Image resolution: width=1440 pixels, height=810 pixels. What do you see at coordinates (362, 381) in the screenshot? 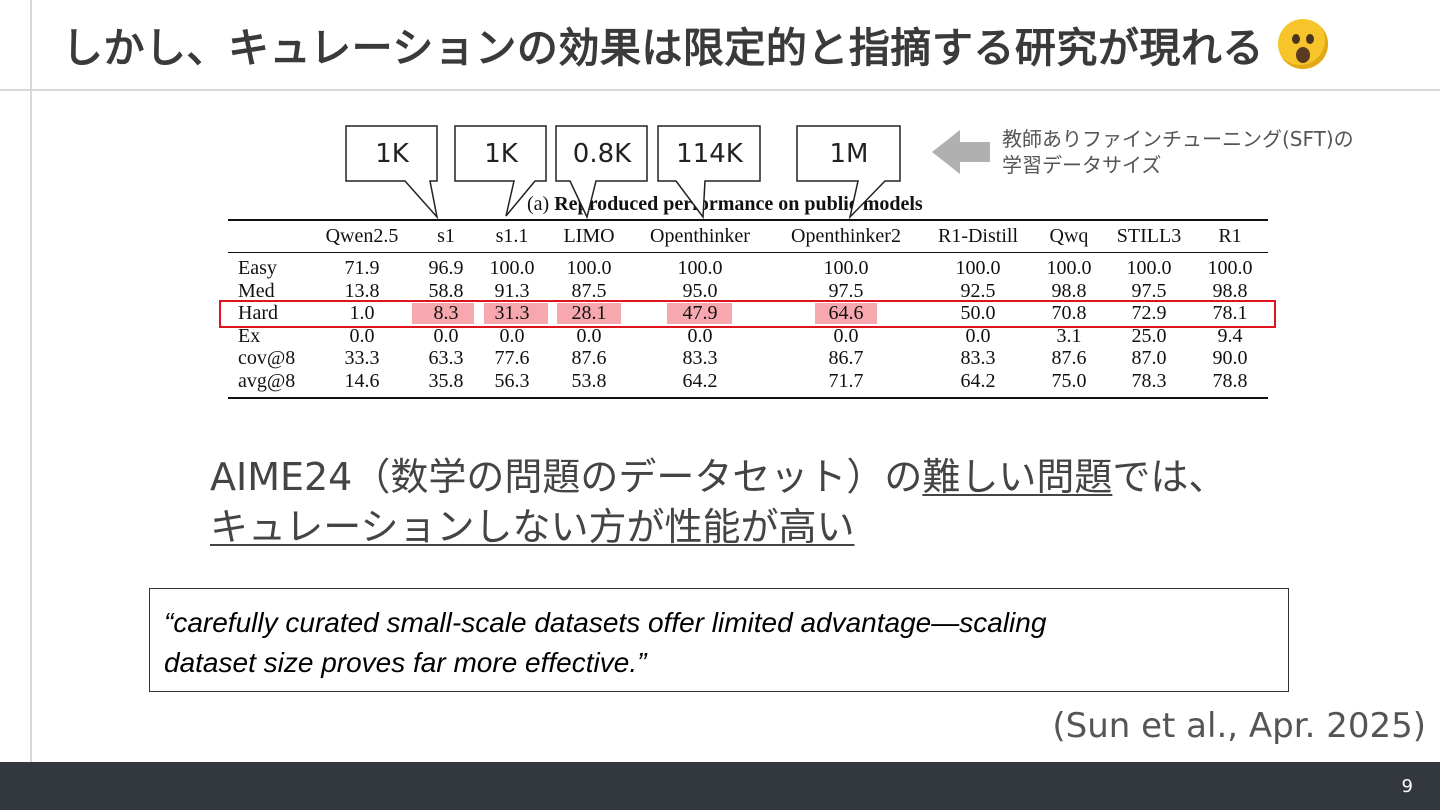
I see `table-cell: 14.6` at bounding box center [362, 381].